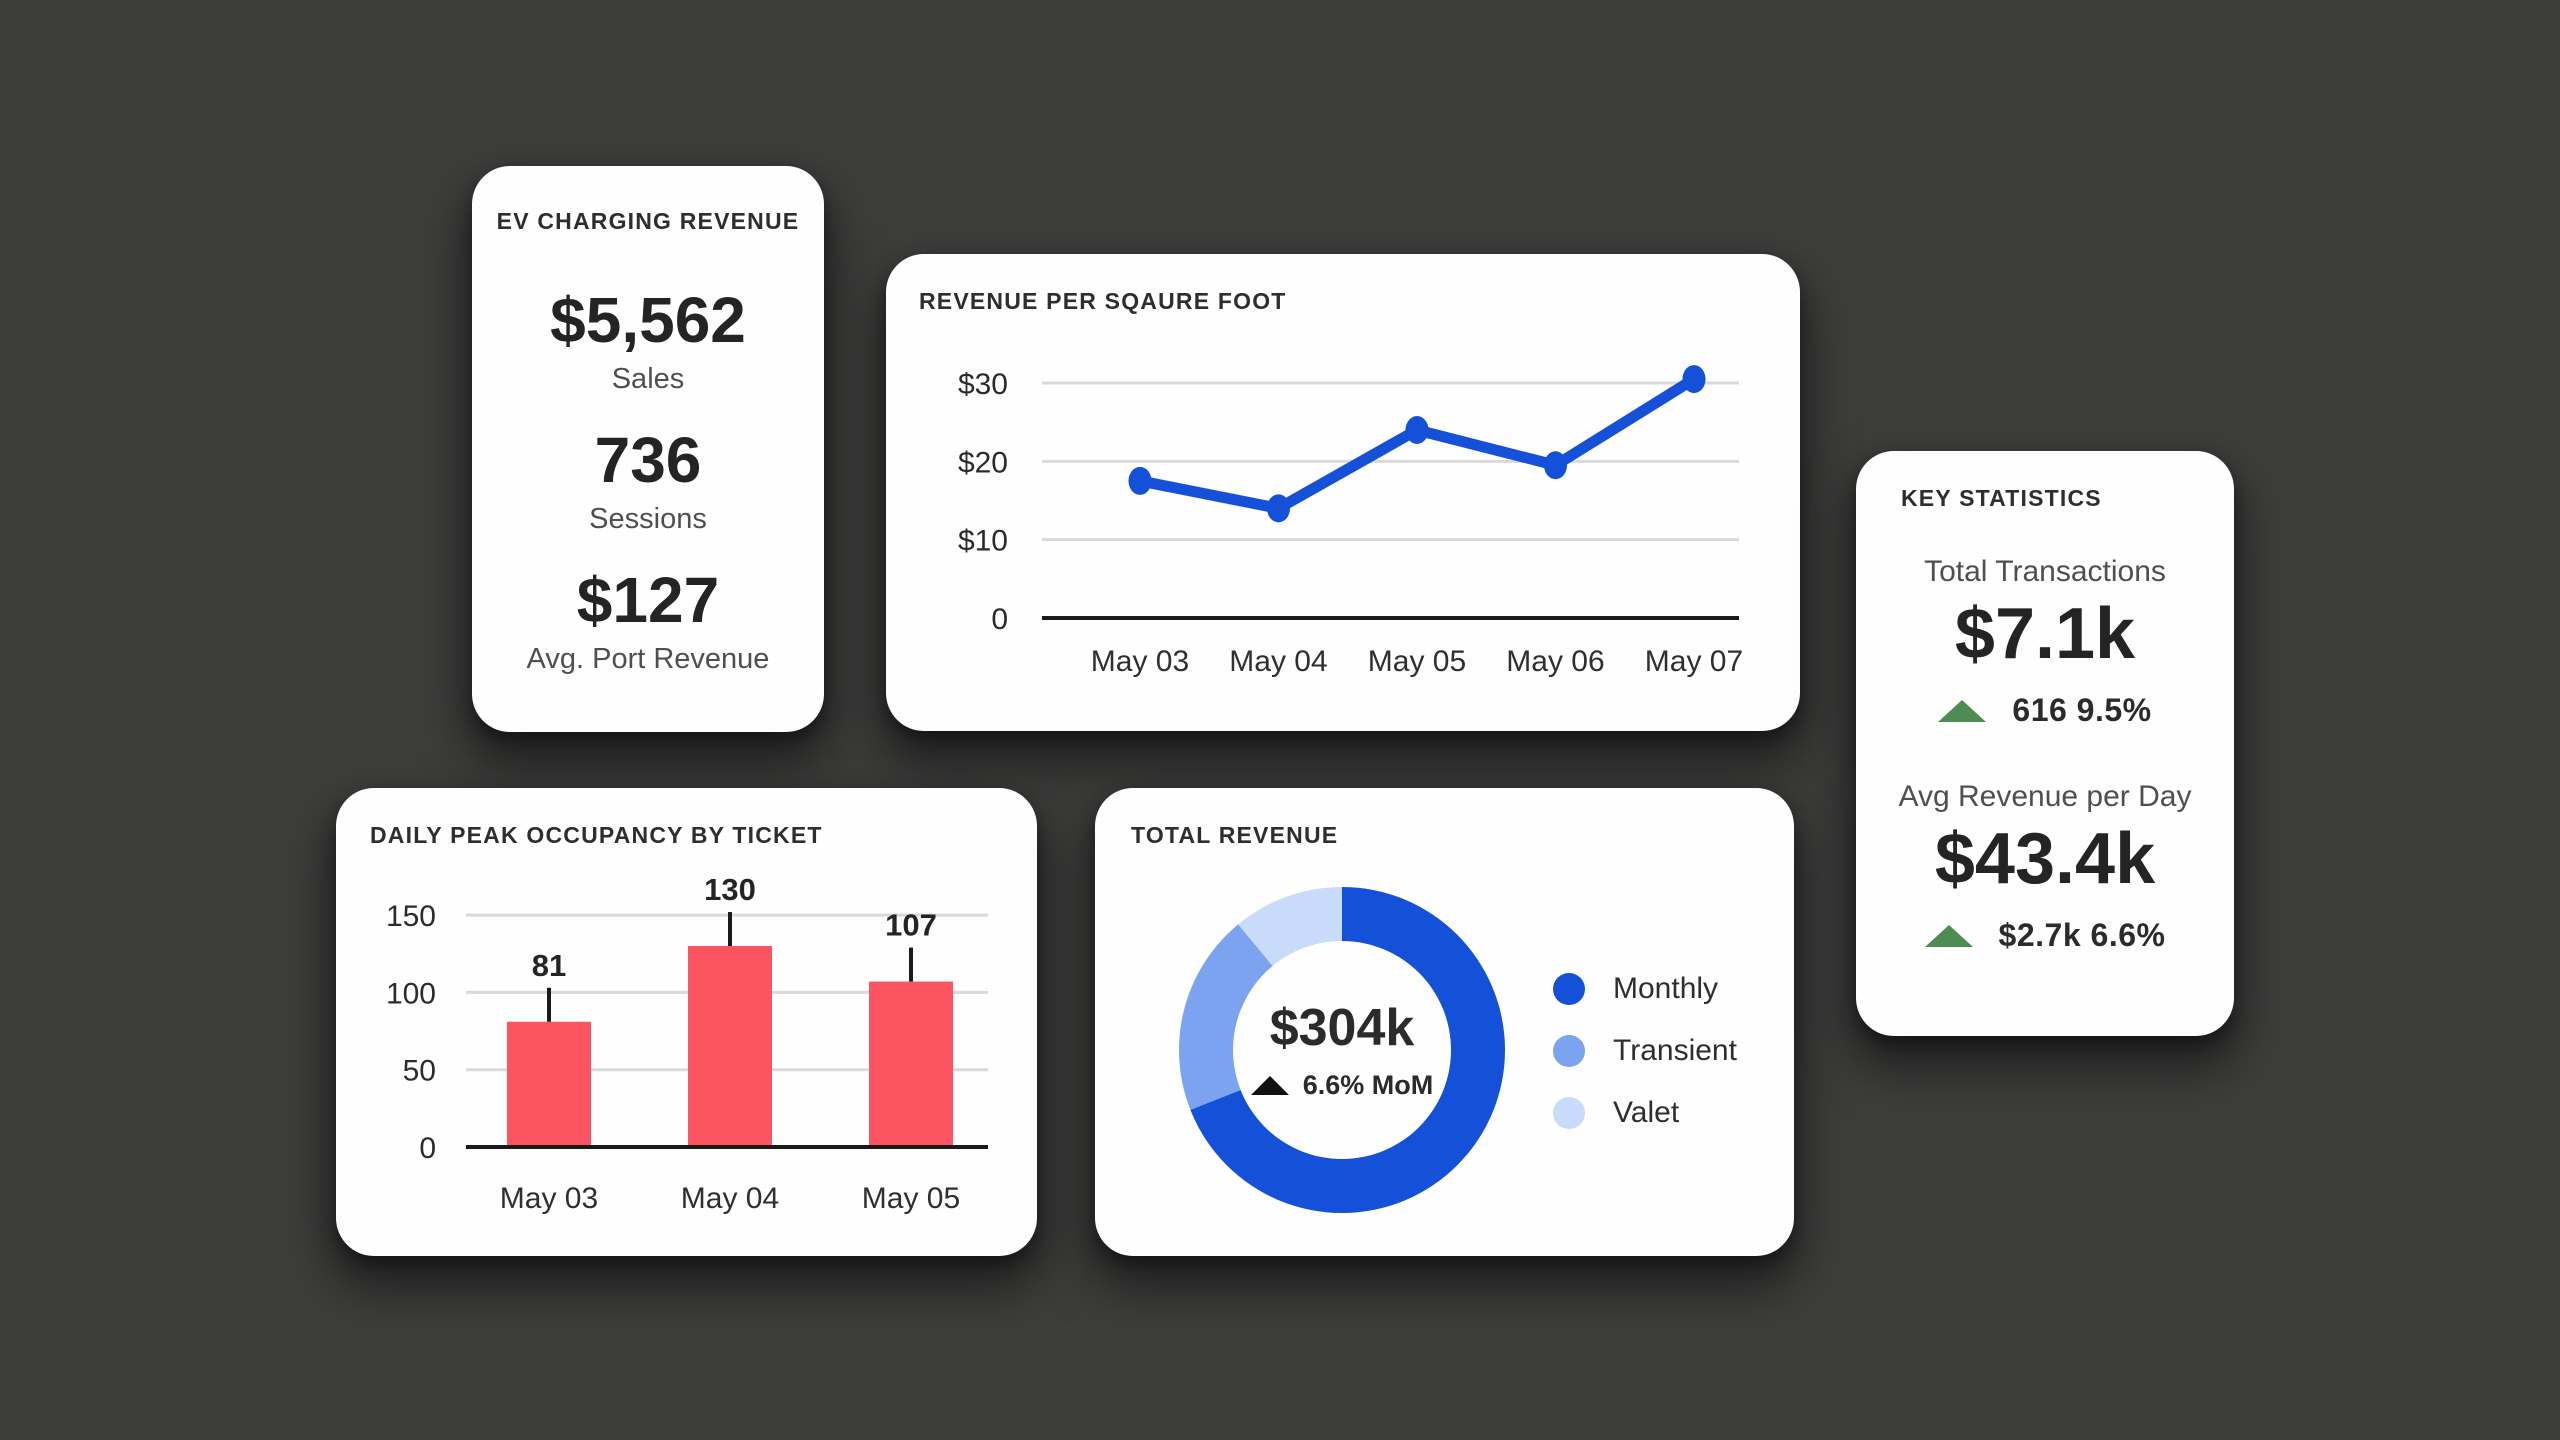 The width and height of the screenshot is (2560, 1440). Describe the element at coordinates (2045, 634) in the screenshot. I see `total-transactions-value: $7.1k` at that location.